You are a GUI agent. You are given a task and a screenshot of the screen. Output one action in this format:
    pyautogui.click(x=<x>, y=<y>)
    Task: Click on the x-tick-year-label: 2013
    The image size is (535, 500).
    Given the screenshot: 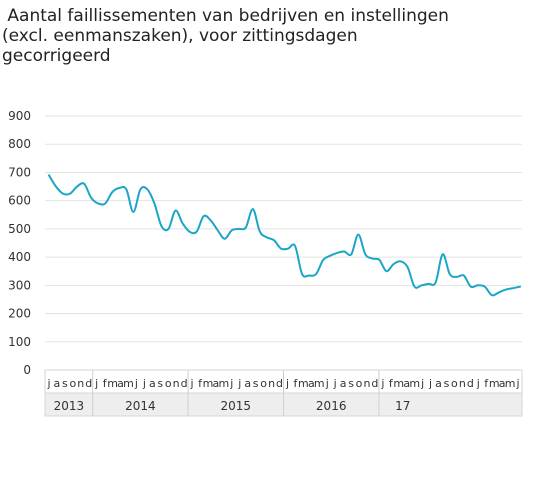 What is the action you would take?
    pyautogui.click(x=69, y=406)
    